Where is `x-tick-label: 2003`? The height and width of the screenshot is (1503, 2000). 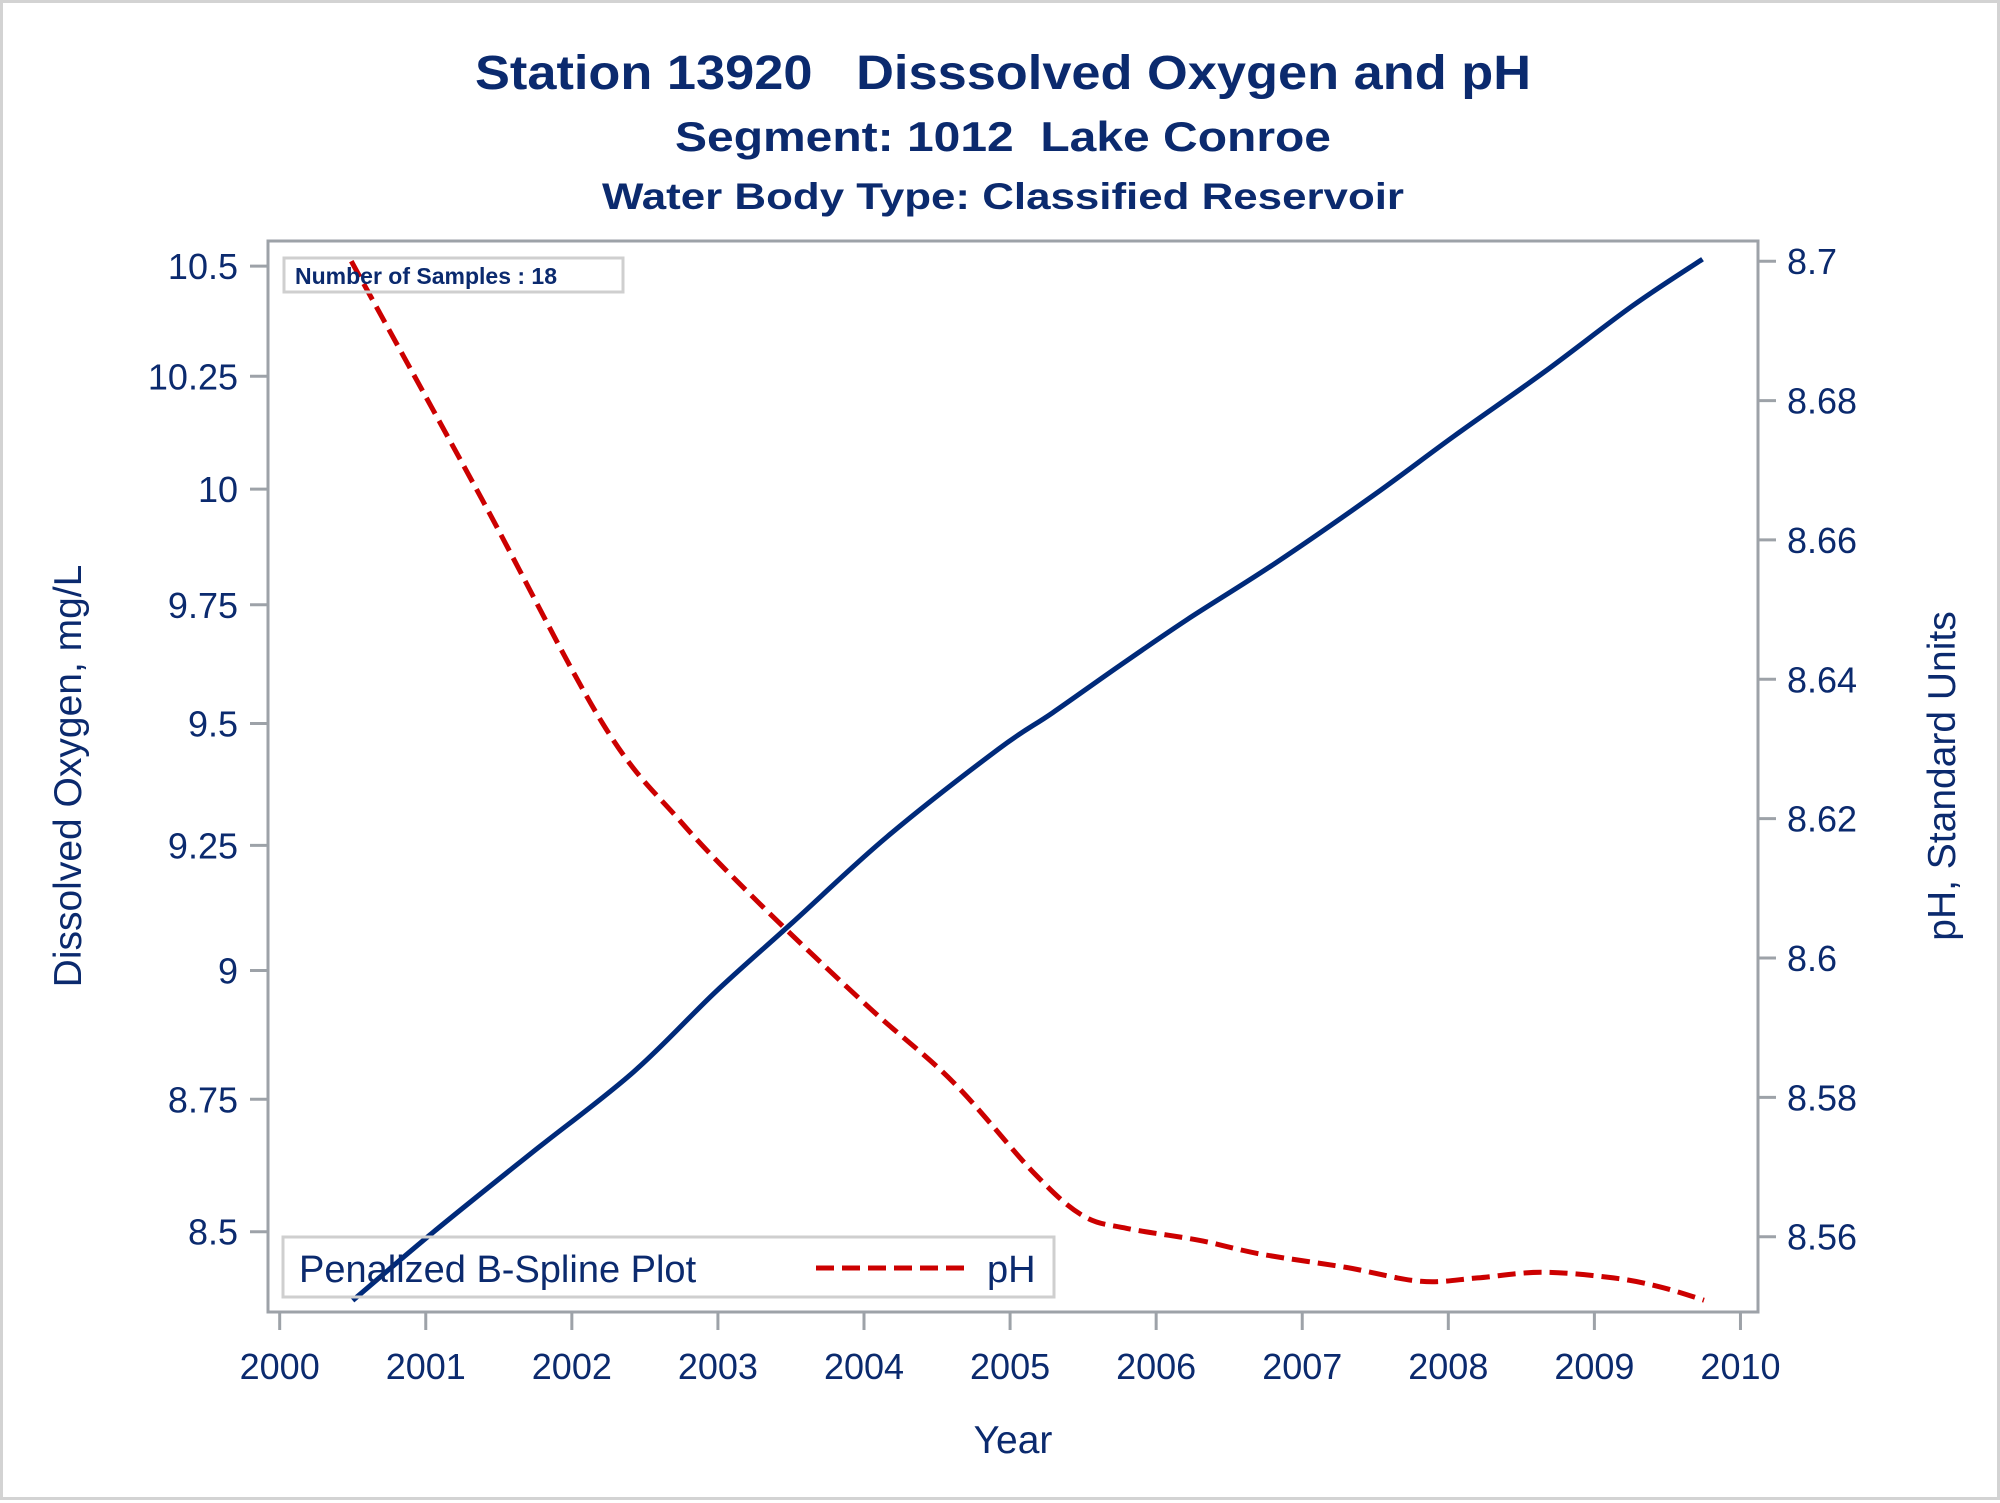 x-tick-label: 2003 is located at coordinates (718, 1366).